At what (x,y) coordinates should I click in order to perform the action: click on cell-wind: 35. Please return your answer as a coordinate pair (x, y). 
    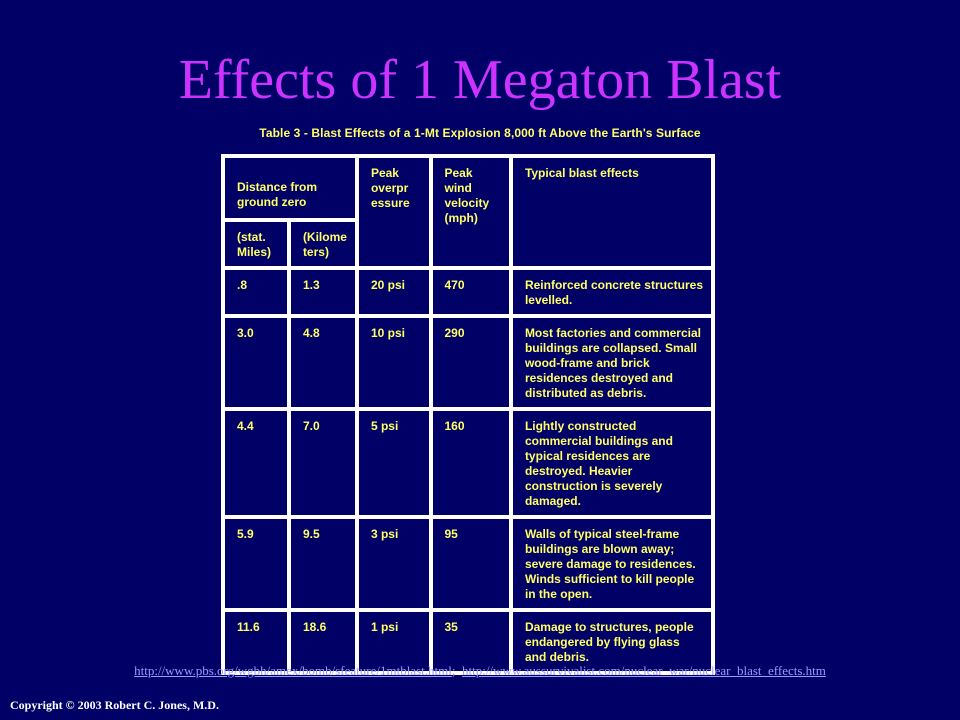
    Looking at the image, I should click on (470, 641).